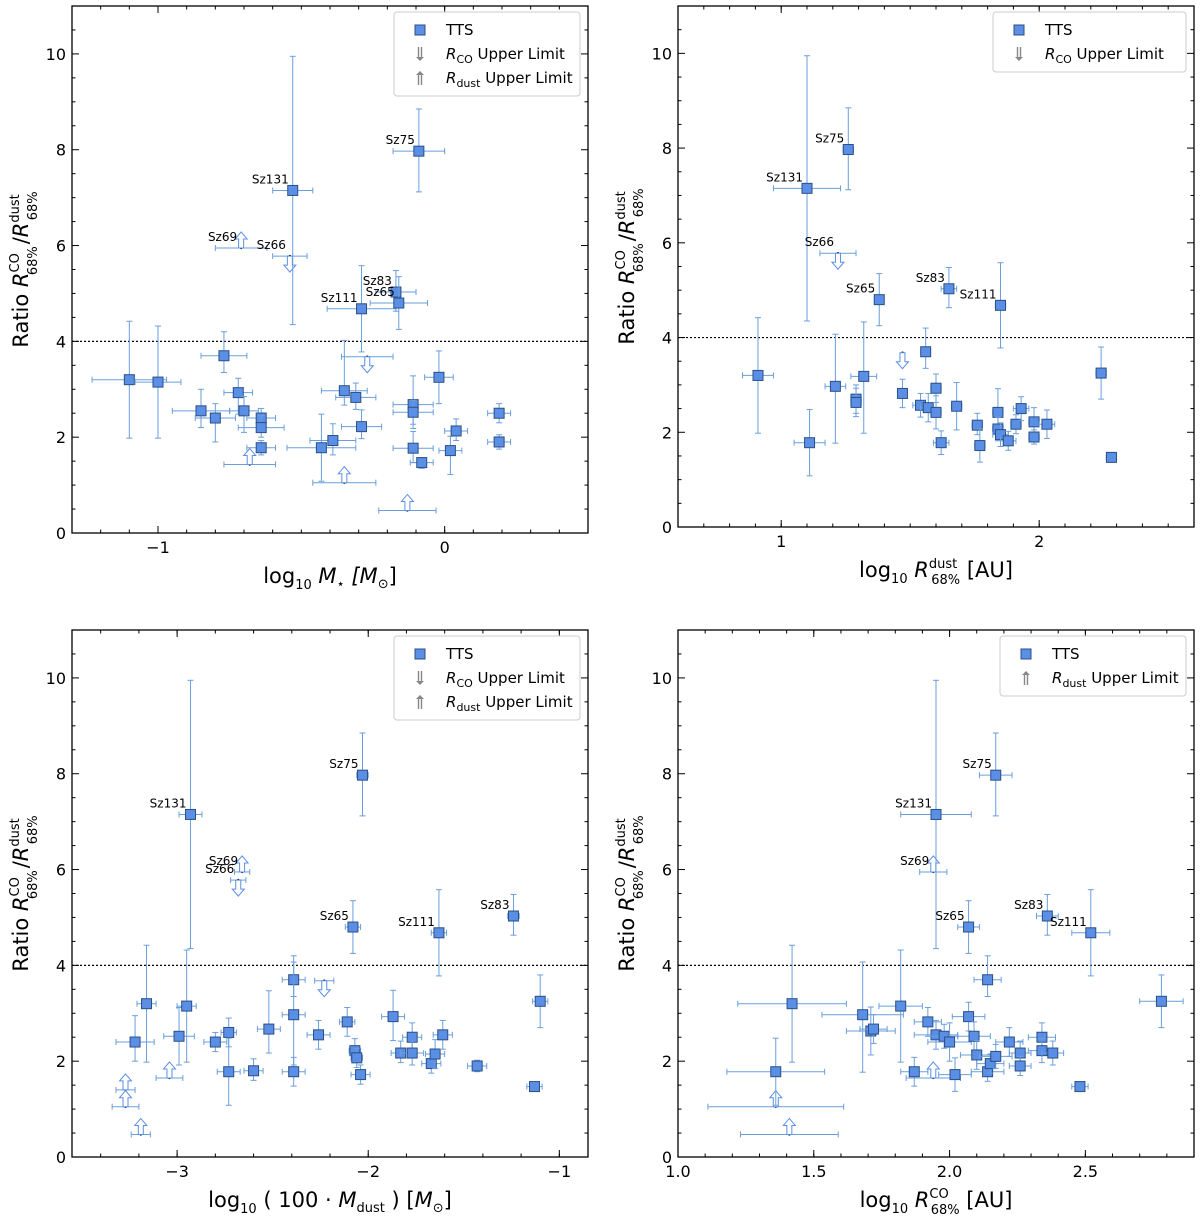 This screenshot has width=1200, height=1217. What do you see at coordinates (368, 1171) in the screenshot?
I see `x-tick-label: −2` at bounding box center [368, 1171].